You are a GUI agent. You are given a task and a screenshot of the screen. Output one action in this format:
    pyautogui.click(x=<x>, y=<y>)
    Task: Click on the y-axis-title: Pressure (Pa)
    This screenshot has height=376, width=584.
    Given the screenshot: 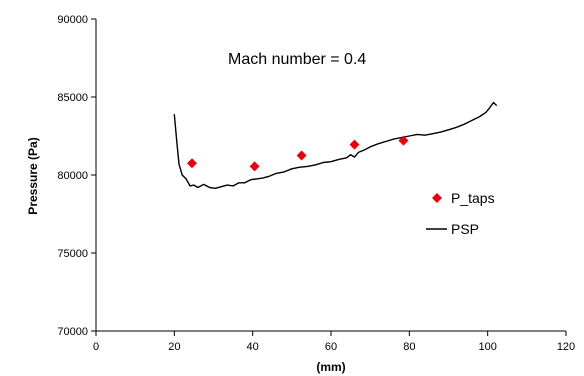 What is the action you would take?
    pyautogui.click(x=33, y=175)
    